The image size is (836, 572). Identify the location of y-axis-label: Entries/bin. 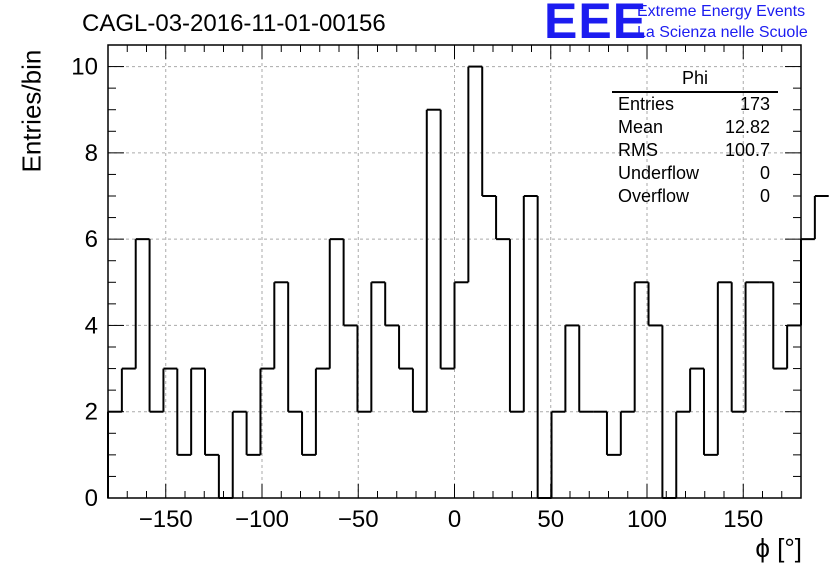
(31, 111).